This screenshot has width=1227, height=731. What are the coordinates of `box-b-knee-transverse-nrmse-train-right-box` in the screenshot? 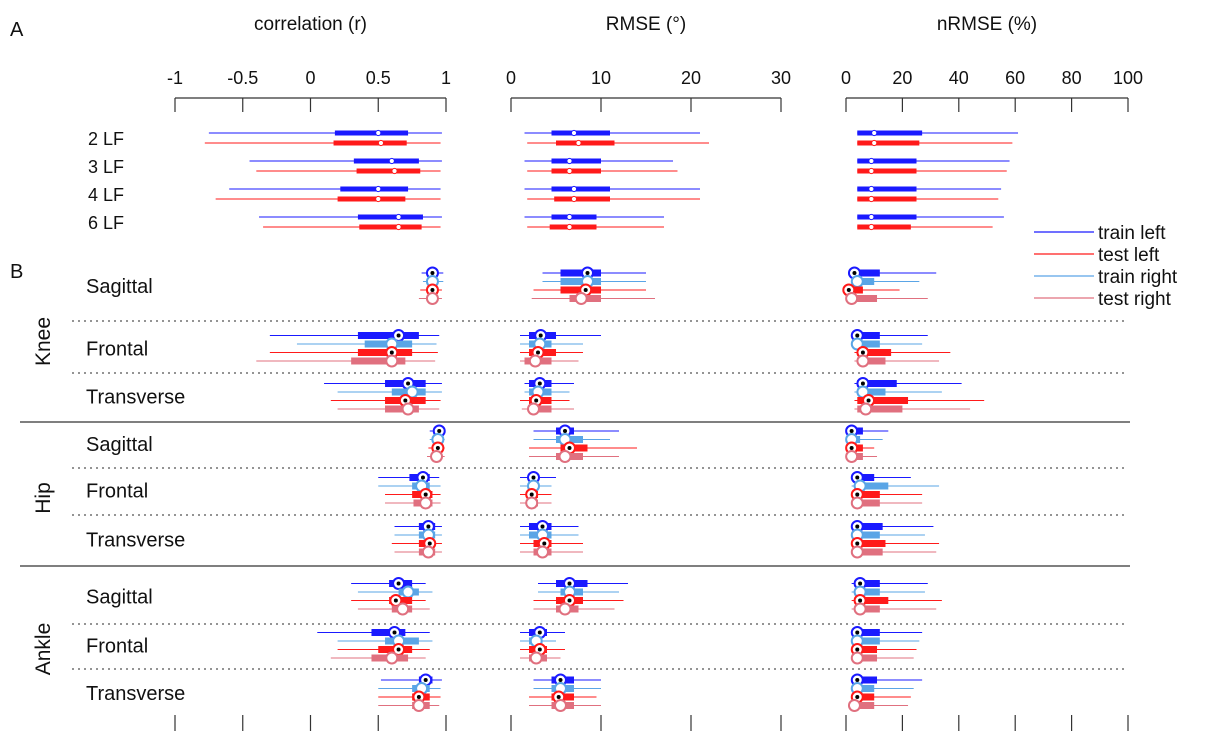 It's located at (871, 392).